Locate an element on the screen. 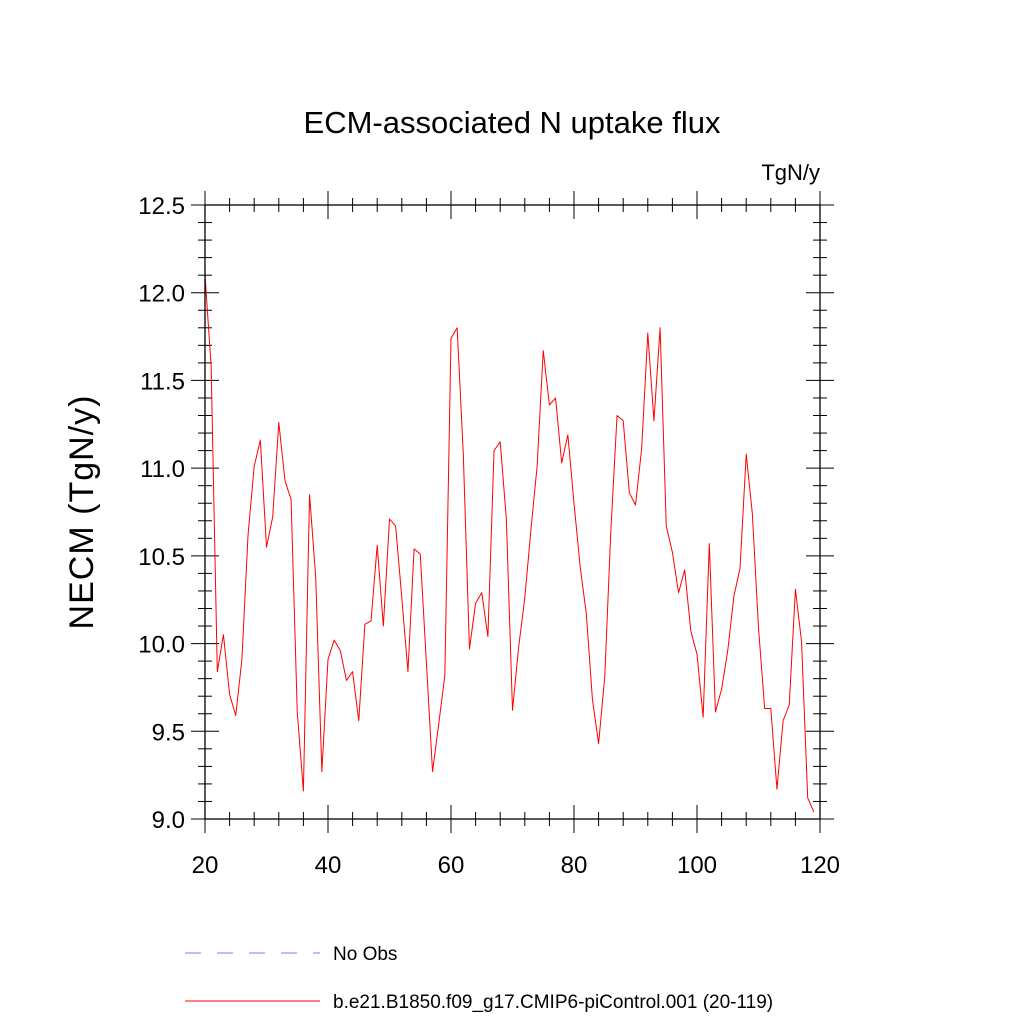 This screenshot has height=1024, width=1024. y-tick-label: 11.0 is located at coordinates (162, 469).